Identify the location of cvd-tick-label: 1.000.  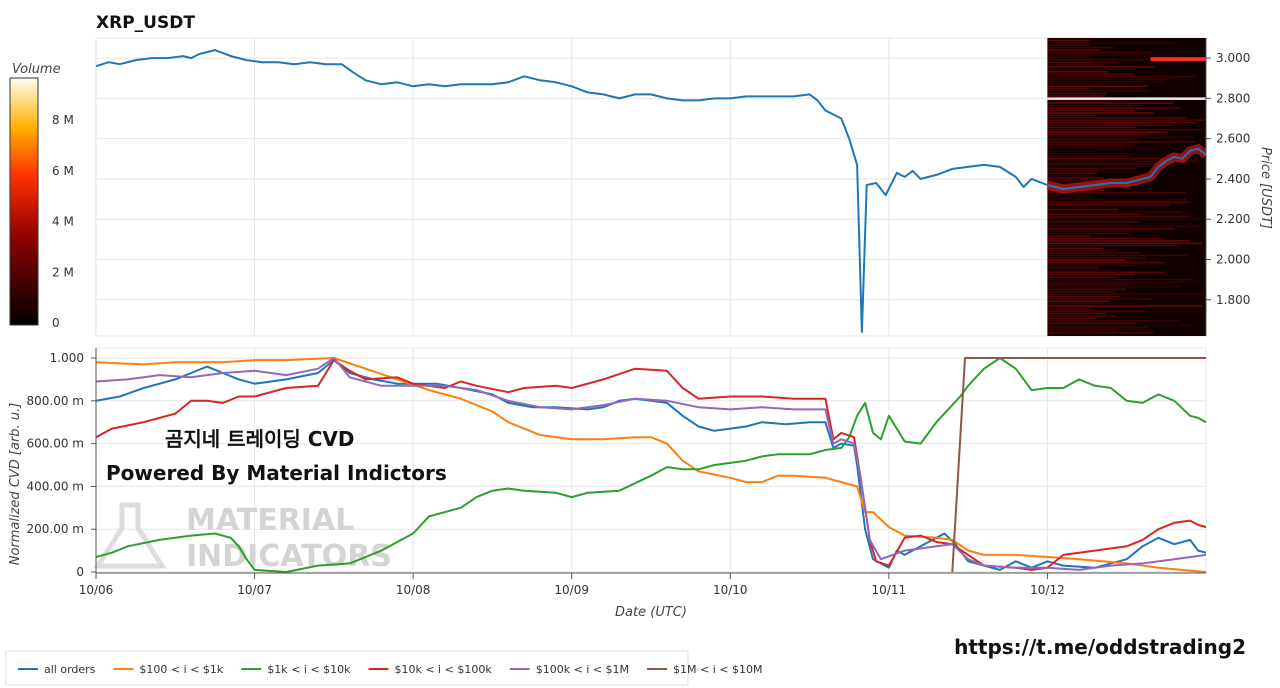
(67, 358).